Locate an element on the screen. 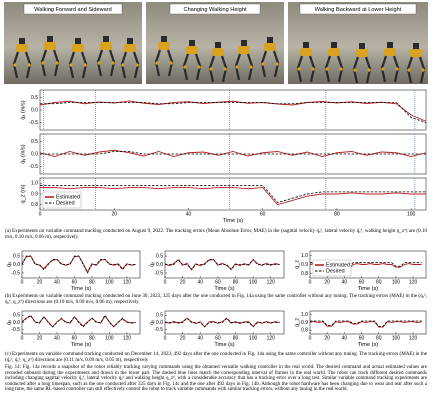 Image resolution: width=432 pixels, height=400 pixels. chart: -0.50.00.5 0 20 40 60 80 100 120 Time (s) q̇ₓ is located at coordinates (73, 329).